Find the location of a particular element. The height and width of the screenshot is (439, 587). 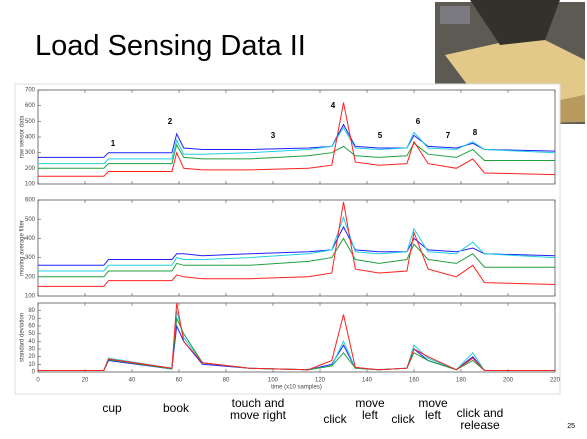

caption-line: book is located at coordinates (176, 408).